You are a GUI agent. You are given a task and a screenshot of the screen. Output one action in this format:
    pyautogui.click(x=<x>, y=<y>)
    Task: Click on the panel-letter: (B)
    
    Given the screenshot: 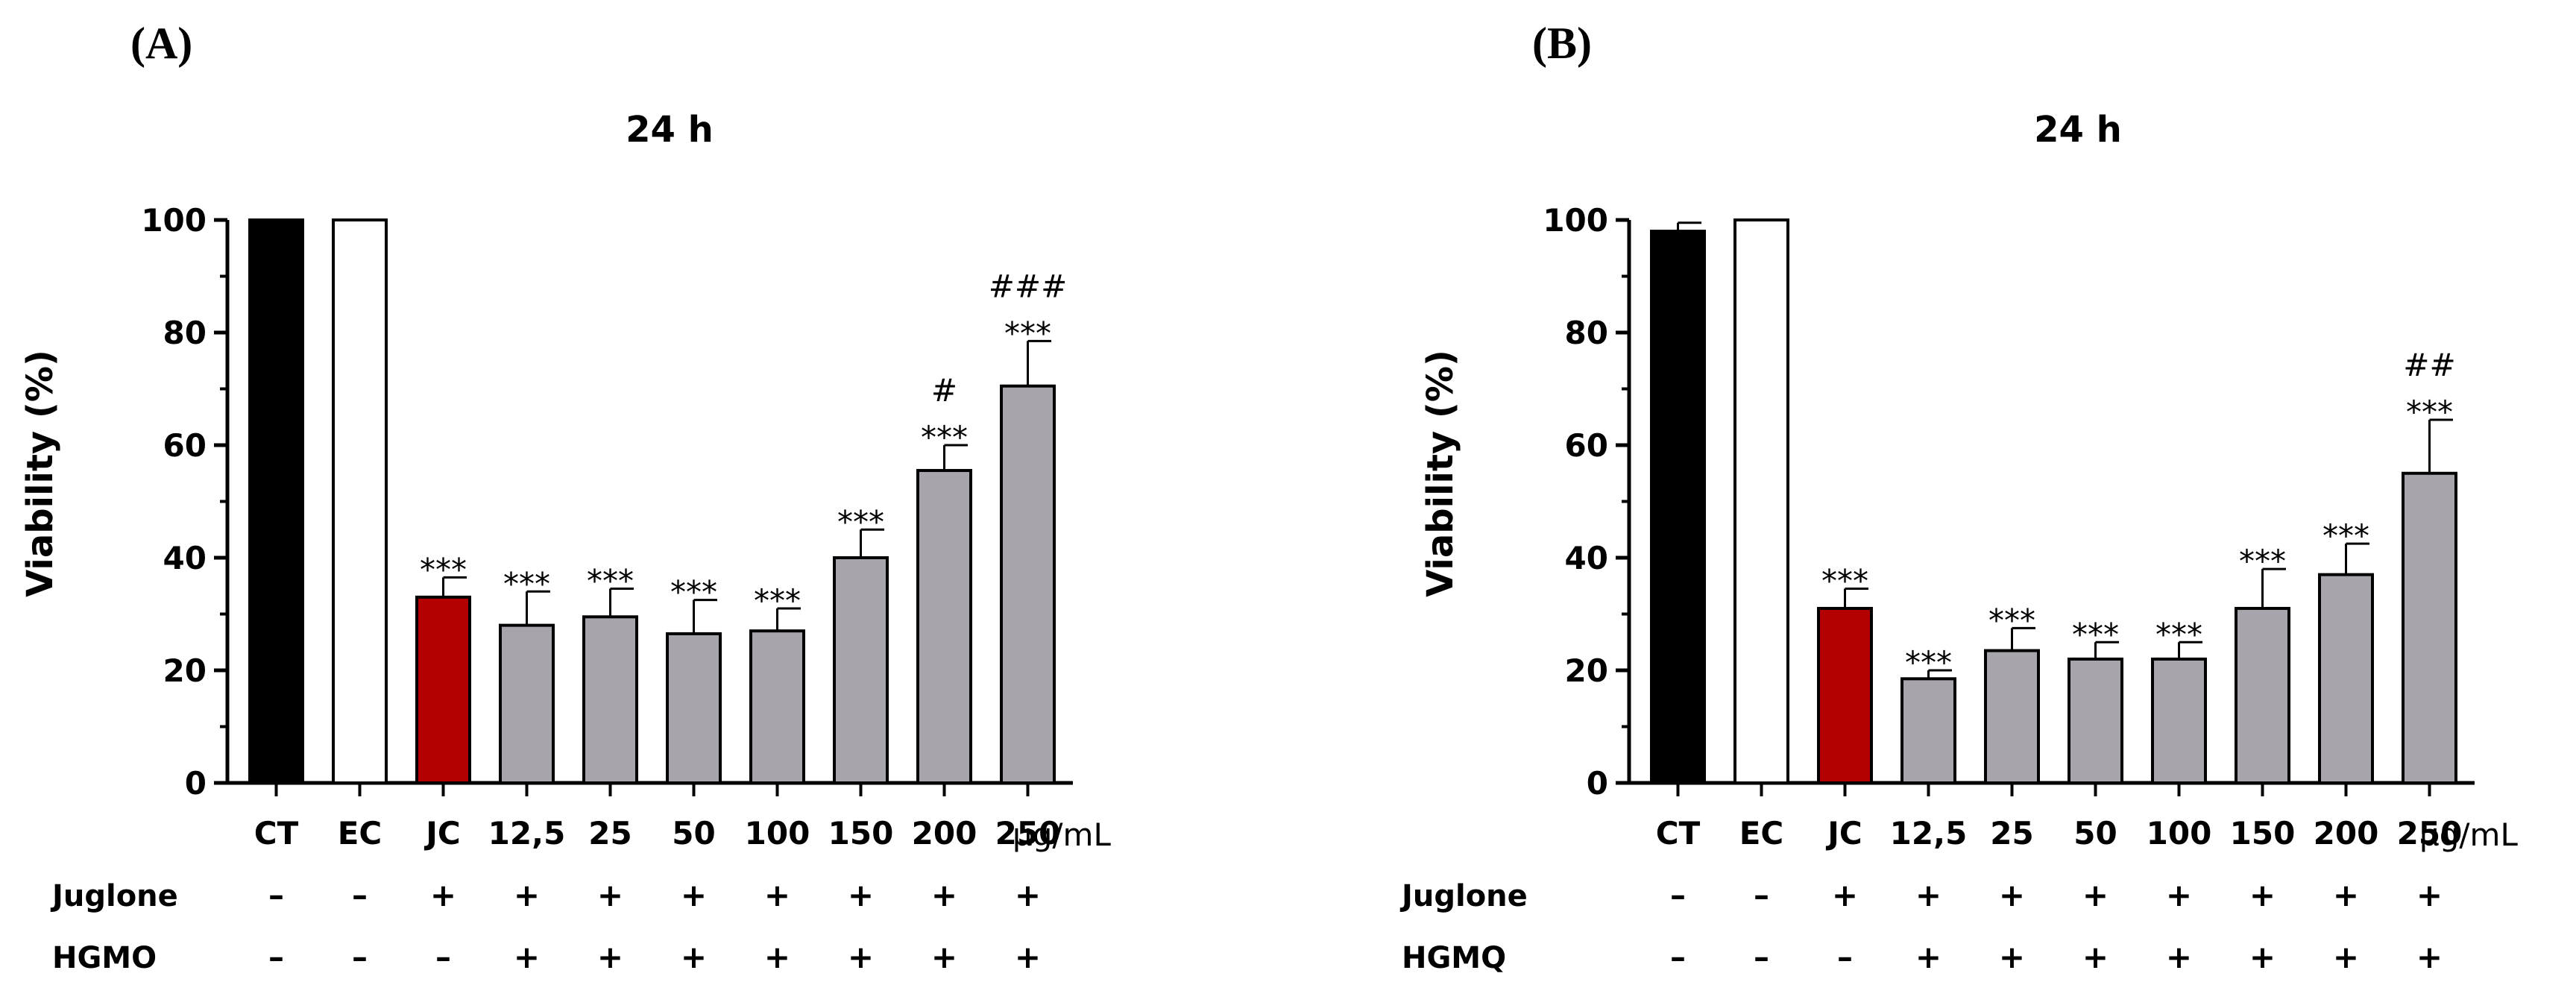 What is the action you would take?
    pyautogui.click(x=1562, y=43)
    